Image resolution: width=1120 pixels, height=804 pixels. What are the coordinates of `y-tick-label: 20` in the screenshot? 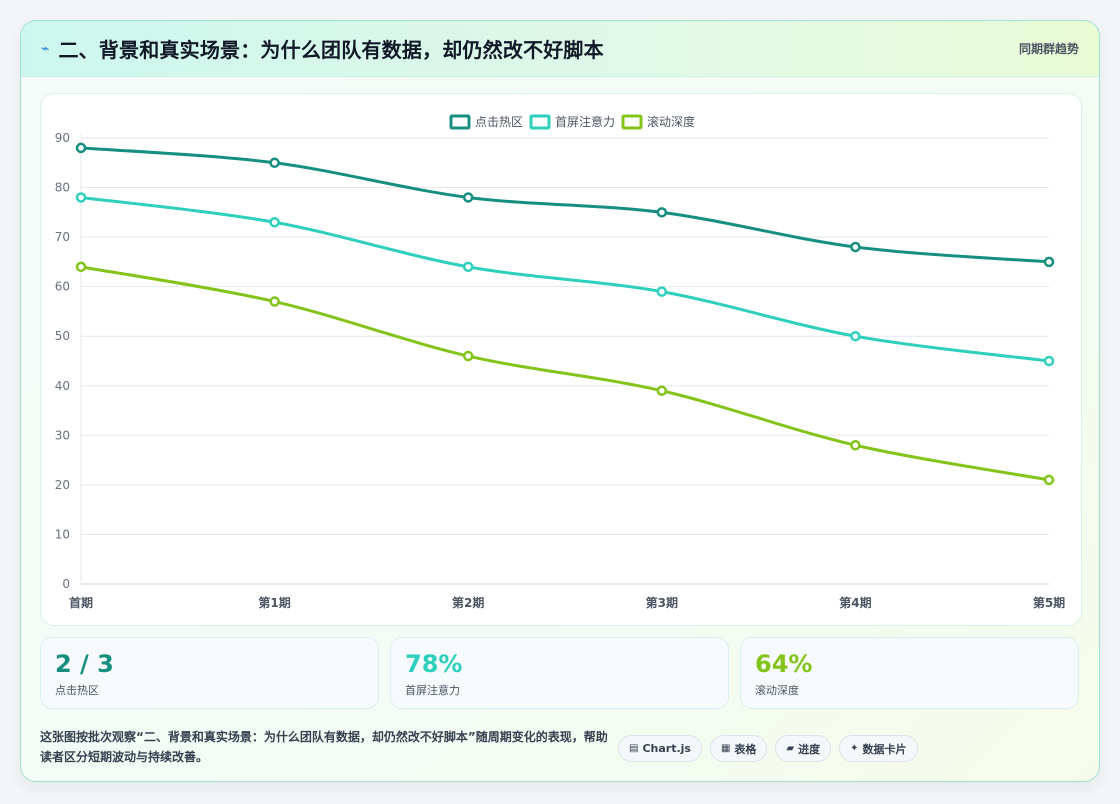 It's located at (62, 485).